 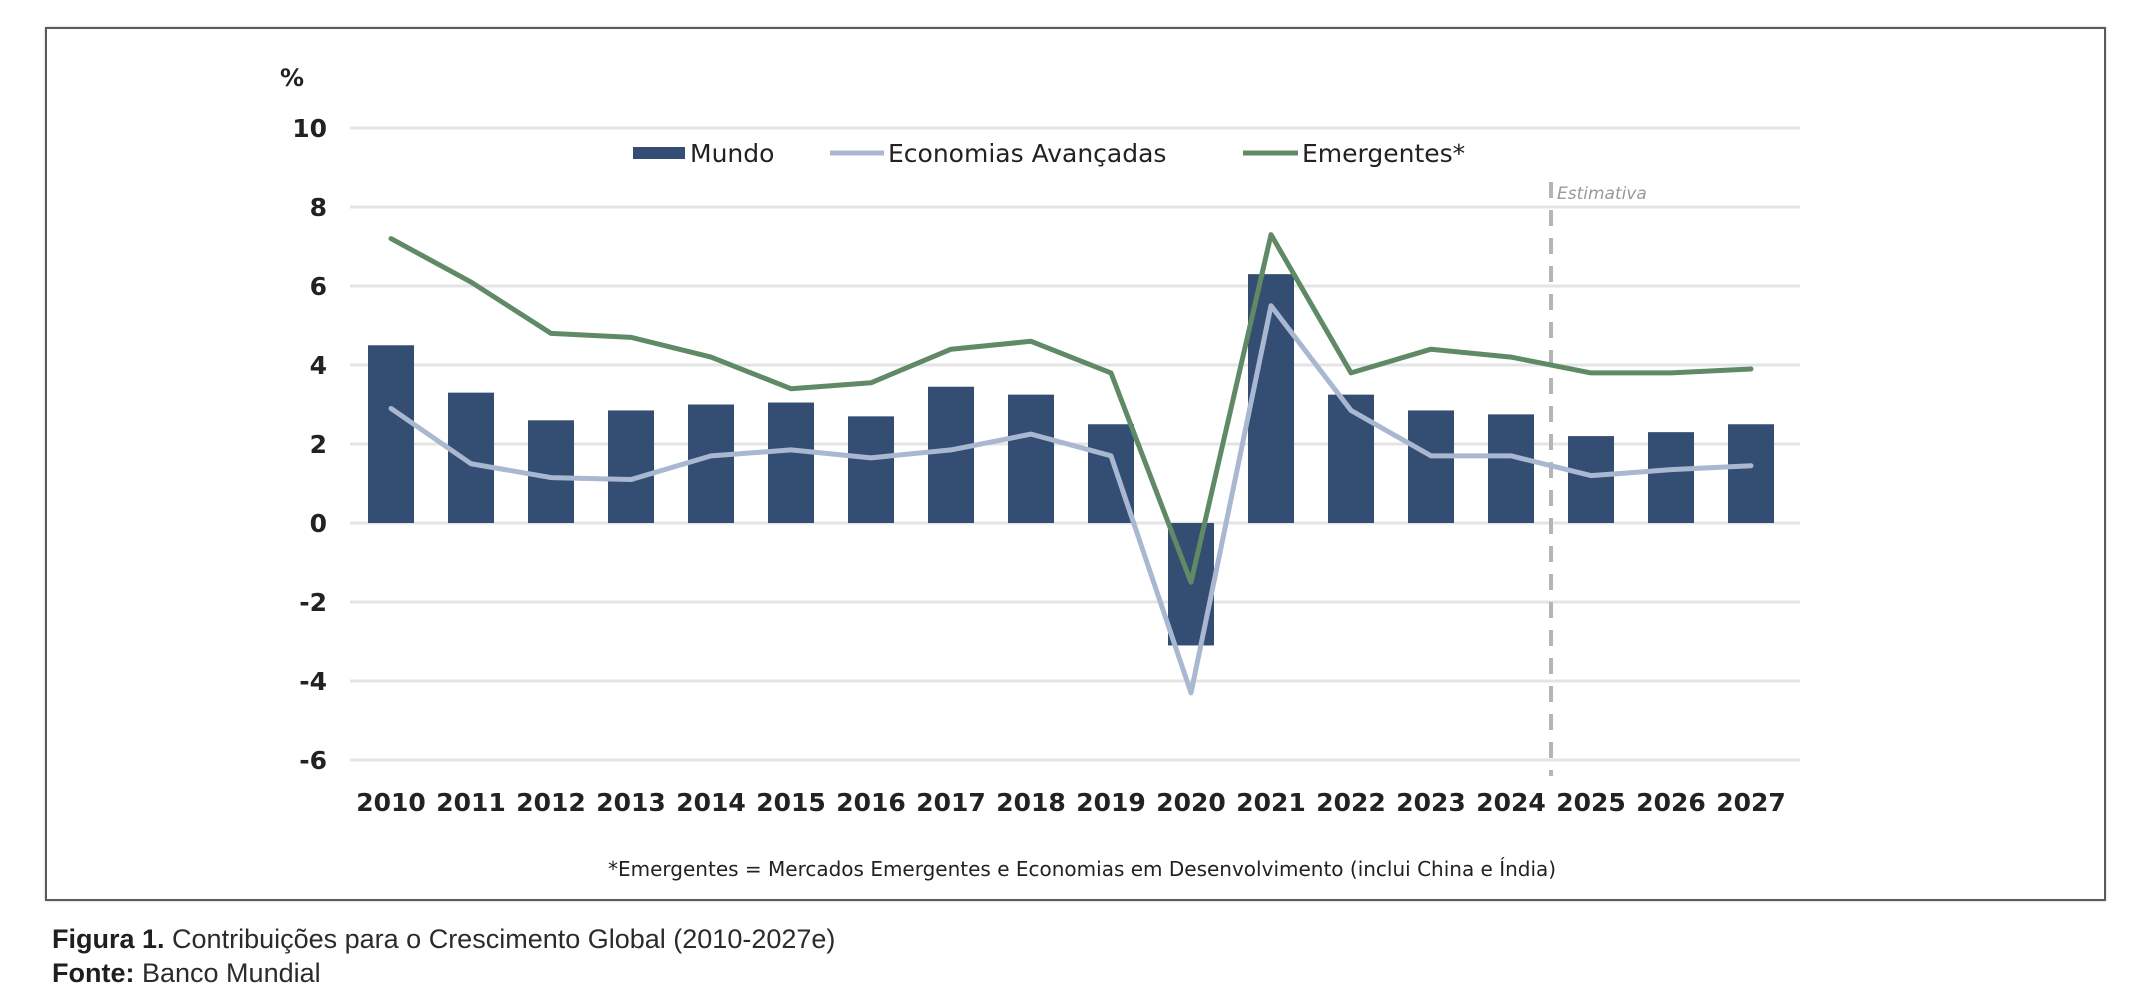 What do you see at coordinates (313, 681) in the screenshot?
I see `y-tick-label: -4` at bounding box center [313, 681].